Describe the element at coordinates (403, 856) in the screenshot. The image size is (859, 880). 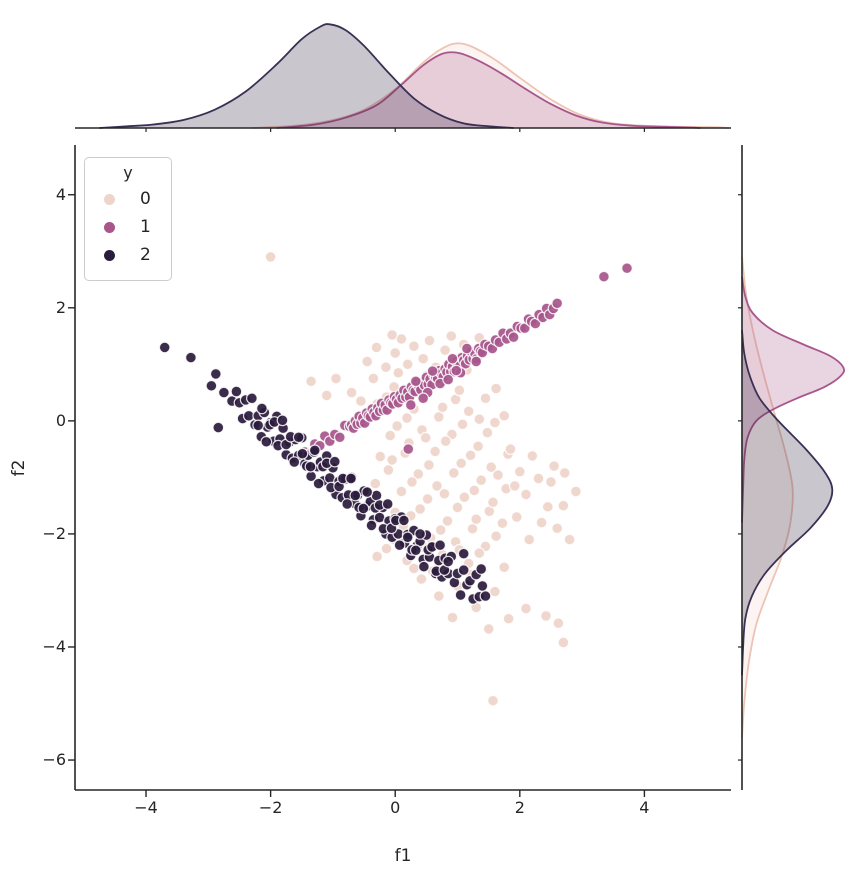
I see `x-axis-label: f1` at that location.